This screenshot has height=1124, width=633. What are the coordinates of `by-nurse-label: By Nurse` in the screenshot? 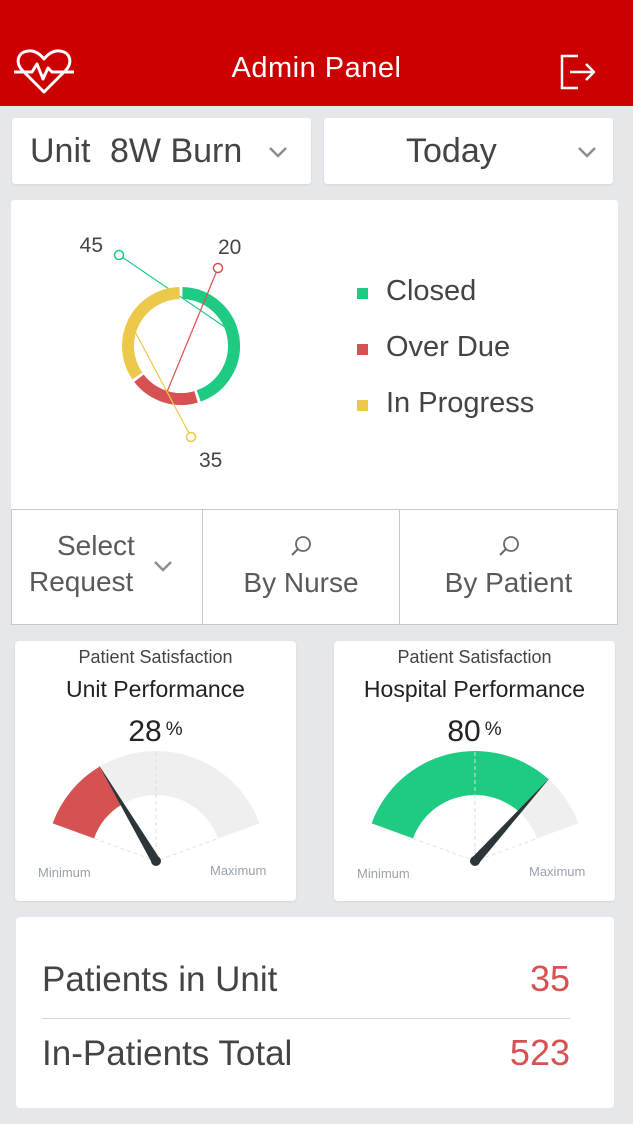 It's located at (301, 582).